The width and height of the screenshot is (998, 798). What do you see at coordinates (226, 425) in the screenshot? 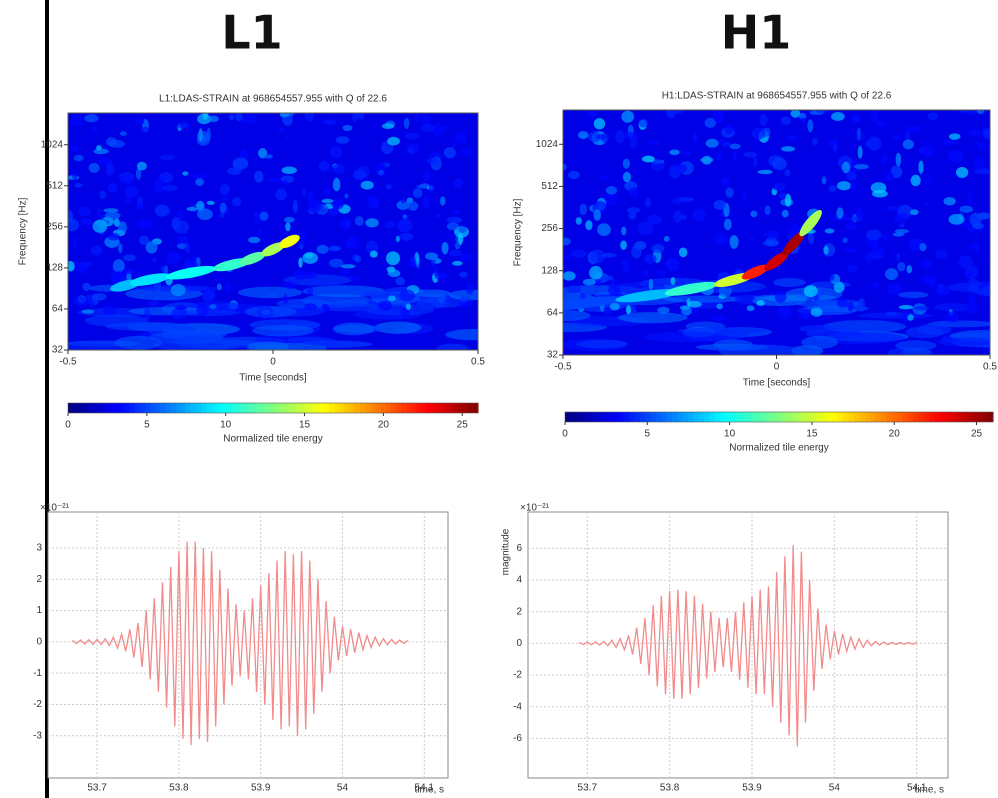
I see `colorbar-tick-label: 10` at bounding box center [226, 425].